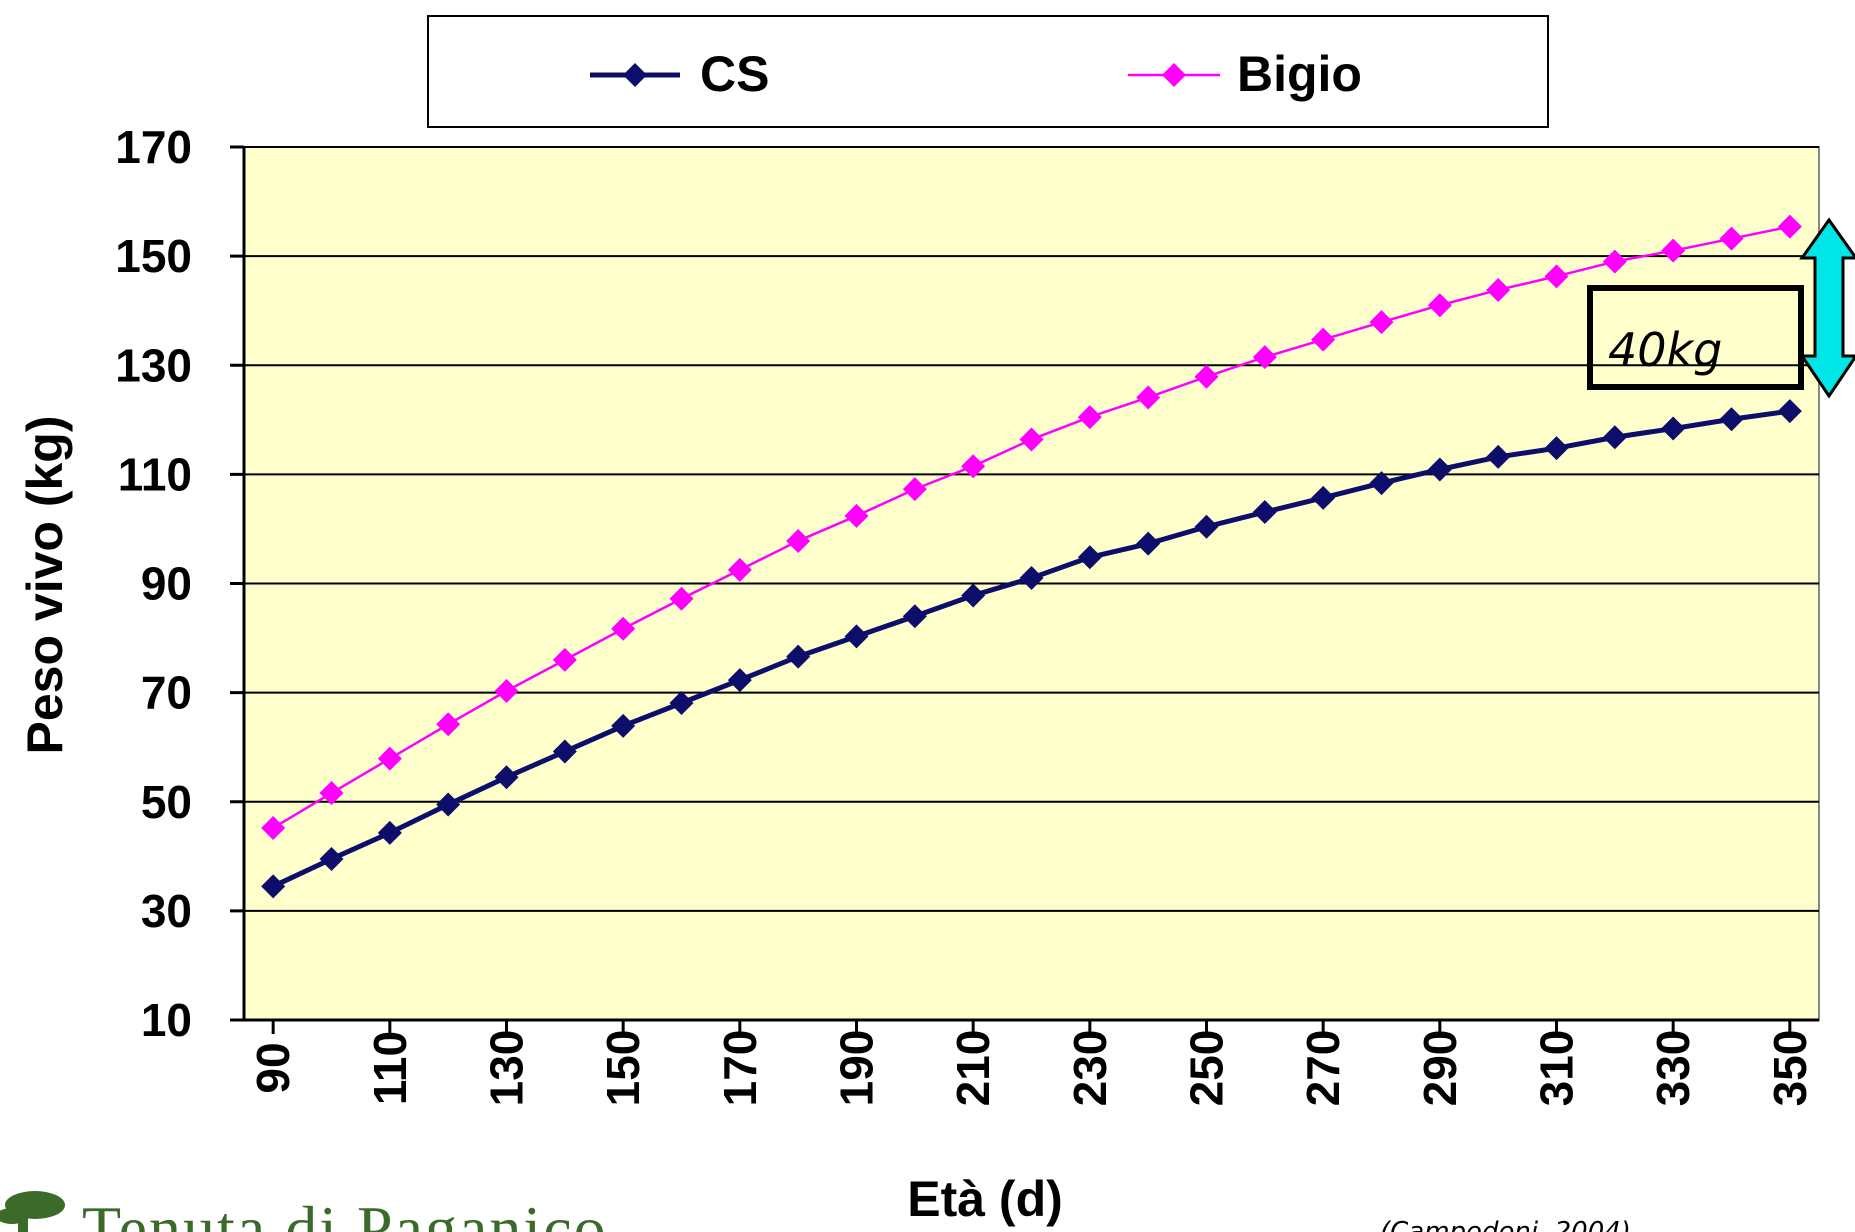 The image size is (1855, 1232). I want to click on x-tick-label: 150, so click(623, 1068).